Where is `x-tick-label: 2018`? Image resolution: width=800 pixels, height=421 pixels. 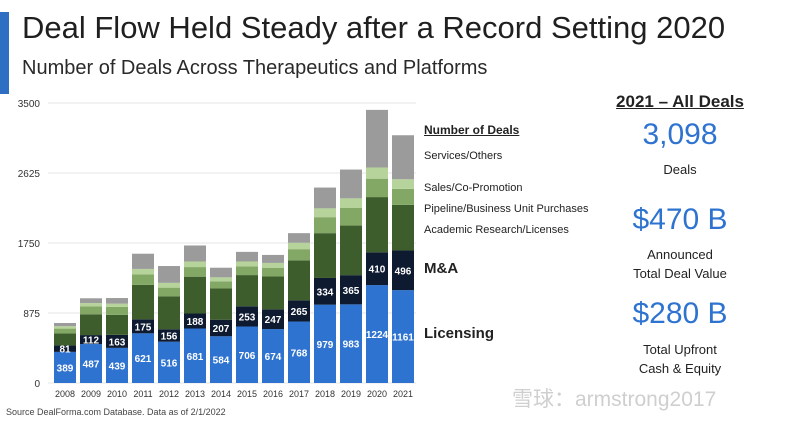 x-tick-label: 2018 is located at coordinates (325, 394).